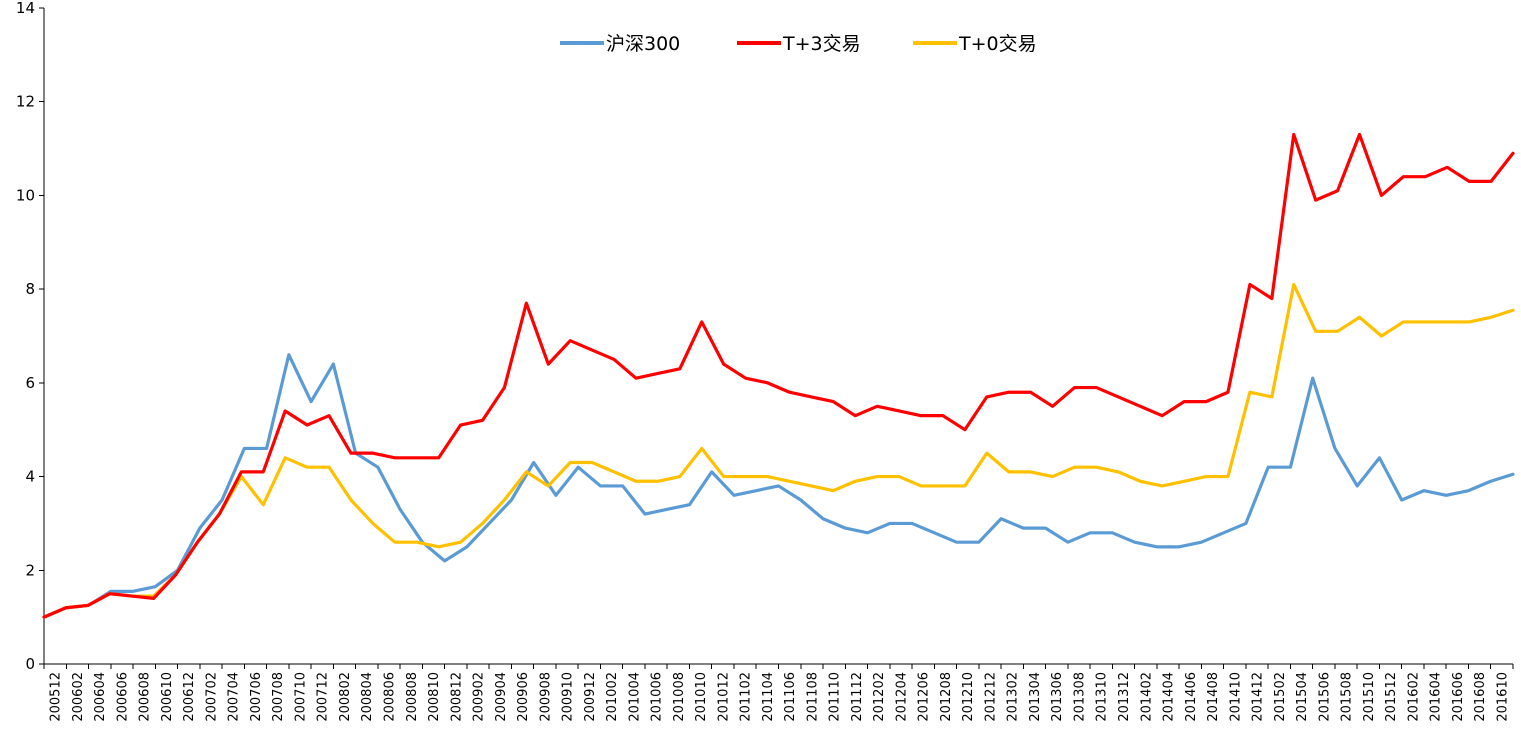 The width and height of the screenshot is (1521, 744). What do you see at coordinates (1458, 697) in the screenshot?
I see `x-tick-label: 201606` at bounding box center [1458, 697].